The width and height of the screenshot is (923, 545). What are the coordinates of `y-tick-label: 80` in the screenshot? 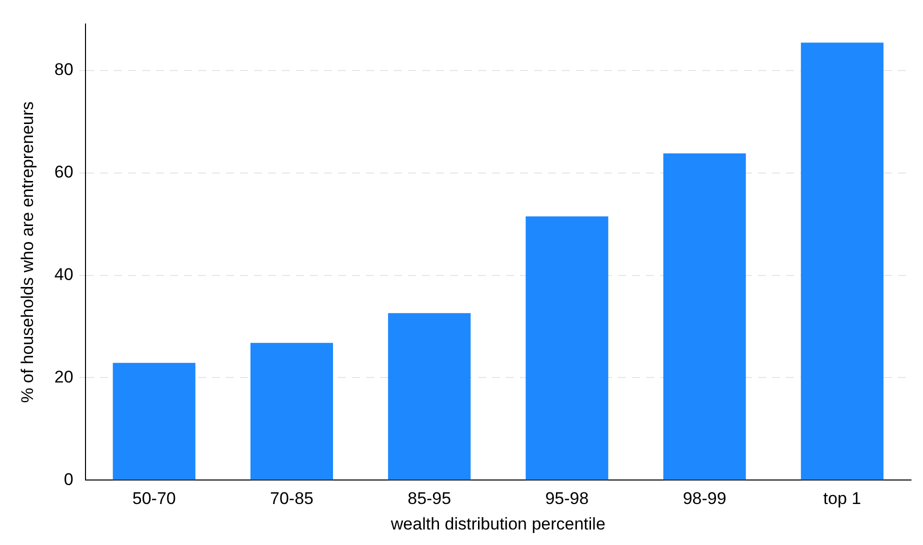 It's located at (64, 69).